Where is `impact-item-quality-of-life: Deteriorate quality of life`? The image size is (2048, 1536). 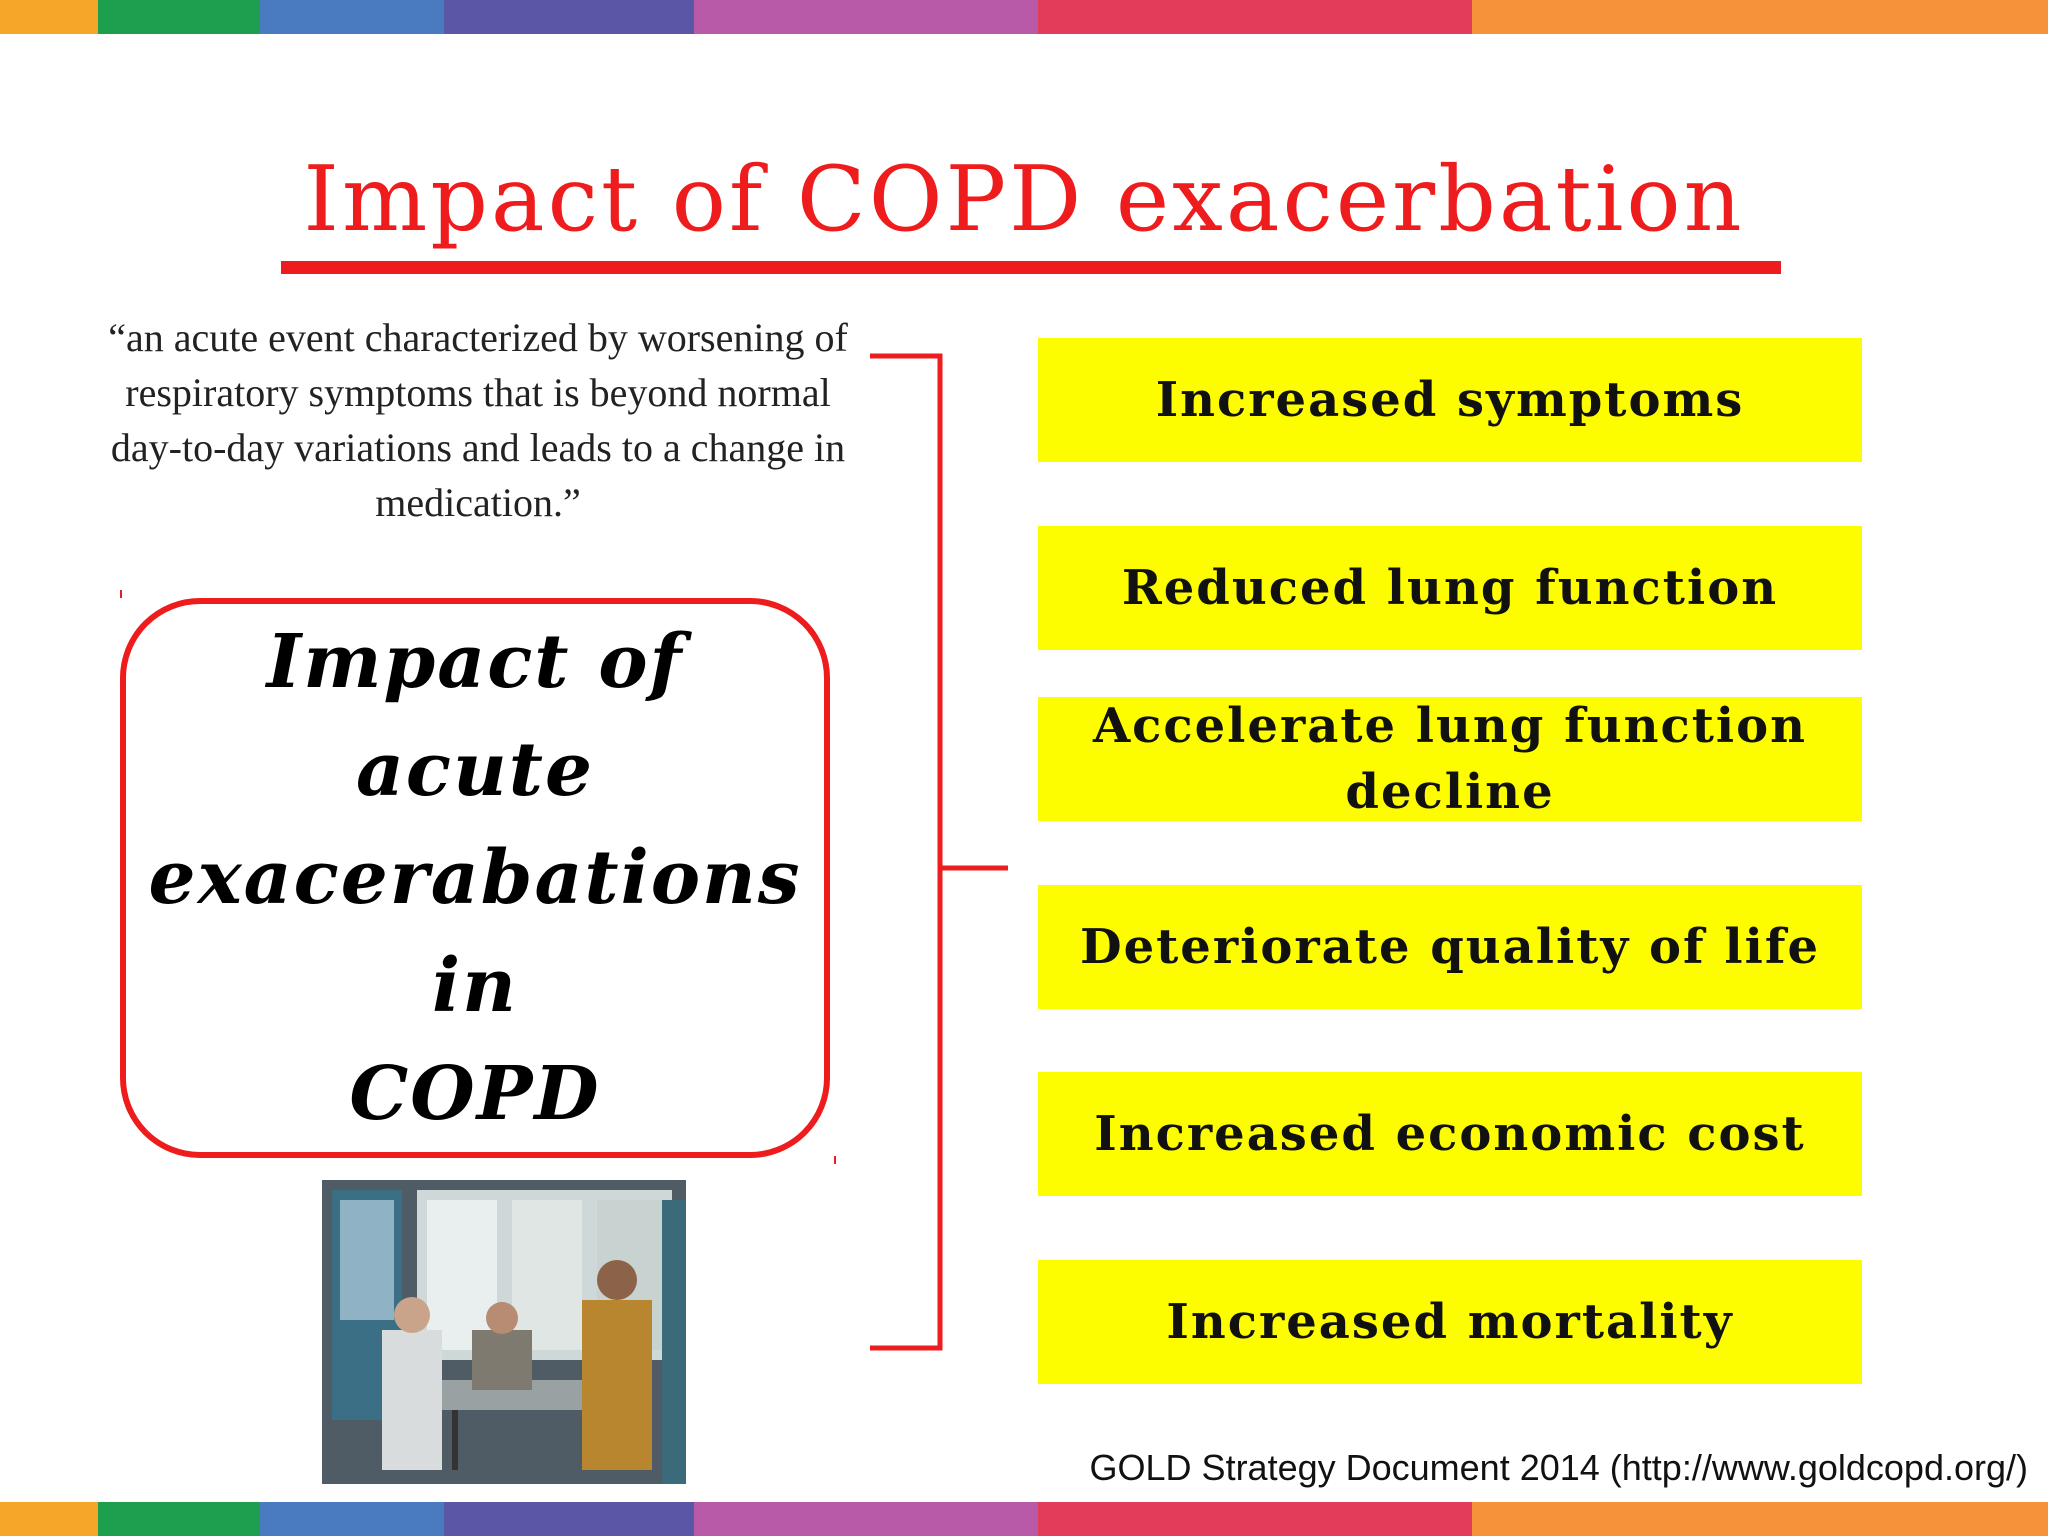
impact-item-quality-of-life: Deteriorate quality of life is located at coordinates (1450, 947).